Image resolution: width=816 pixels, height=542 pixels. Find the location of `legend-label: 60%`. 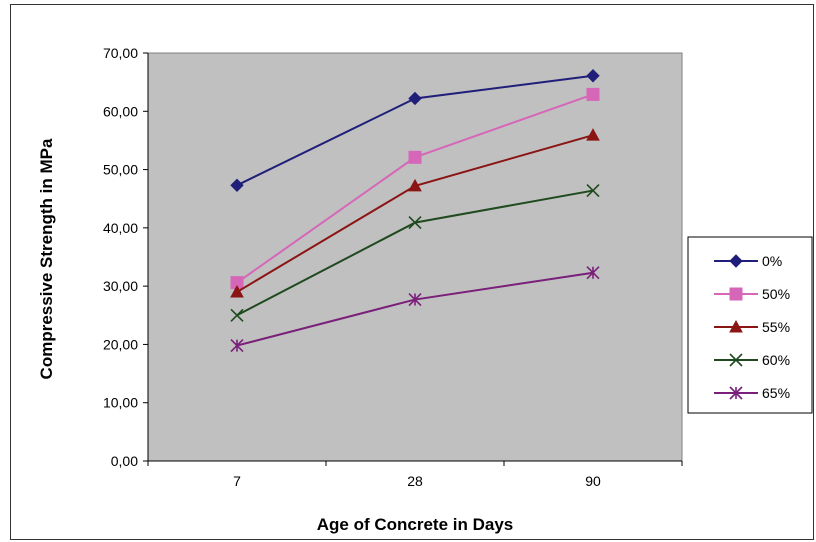

legend-label: 60% is located at coordinates (776, 360).